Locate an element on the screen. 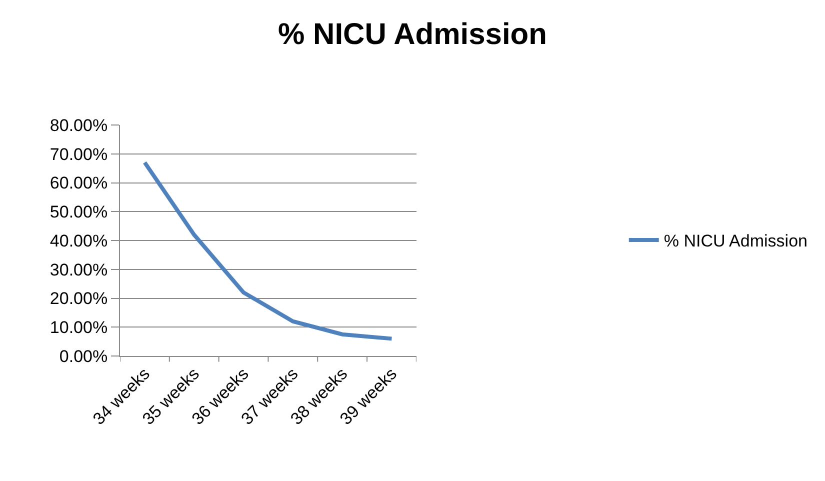 The width and height of the screenshot is (825, 481). chart-title: % NICU Admission is located at coordinates (412, 35).